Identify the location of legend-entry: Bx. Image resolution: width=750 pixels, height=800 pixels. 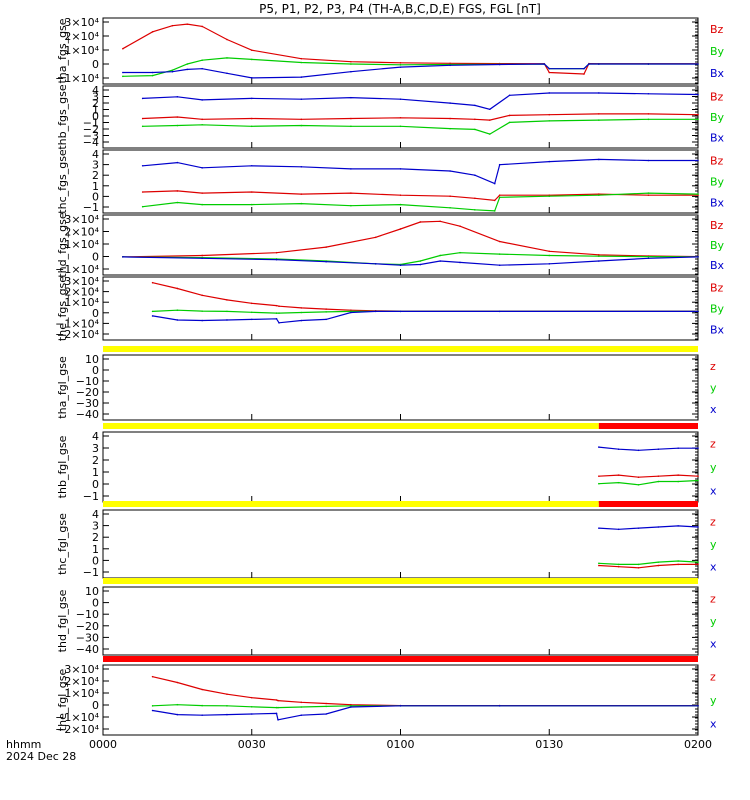
(717, 138).